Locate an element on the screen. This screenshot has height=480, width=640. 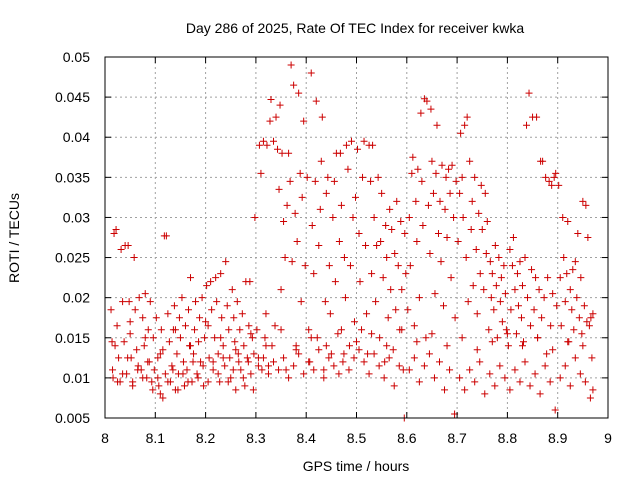
x-tick-label: 8.9 is located at coordinates (558, 438).